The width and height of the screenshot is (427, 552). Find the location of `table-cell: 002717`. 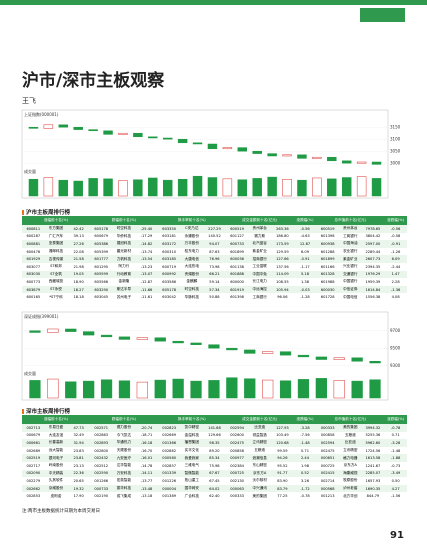

table-cell: 002717 is located at coordinates (33, 465).